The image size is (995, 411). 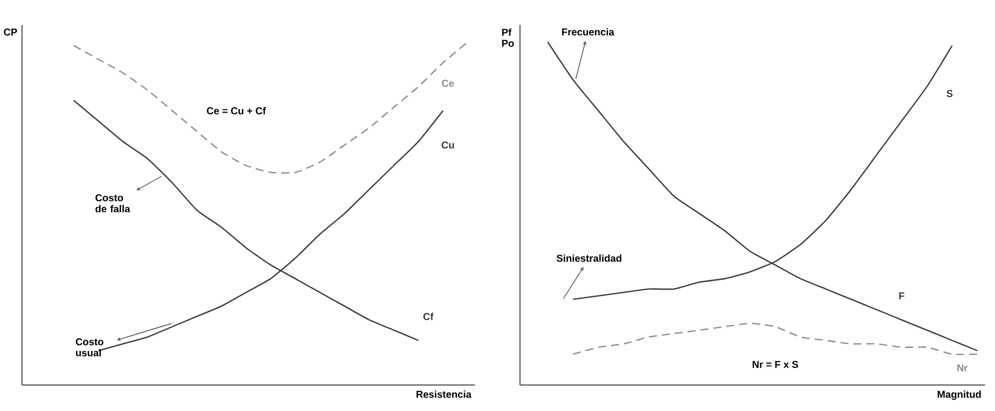 What do you see at coordinates (962, 368) in the screenshot?
I see `series-label: Nr` at bounding box center [962, 368].